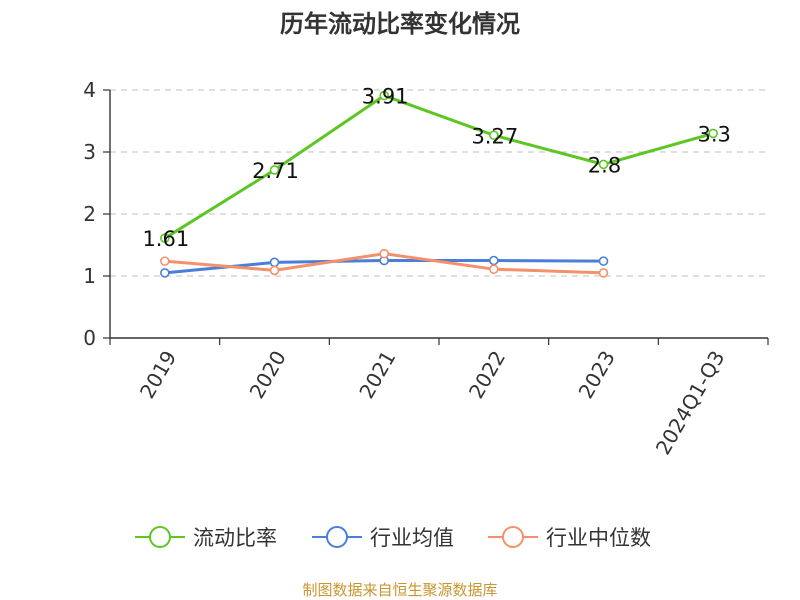 The width and height of the screenshot is (800, 600). What do you see at coordinates (158, 375) in the screenshot?
I see `x-tick-label: 2019` at bounding box center [158, 375].